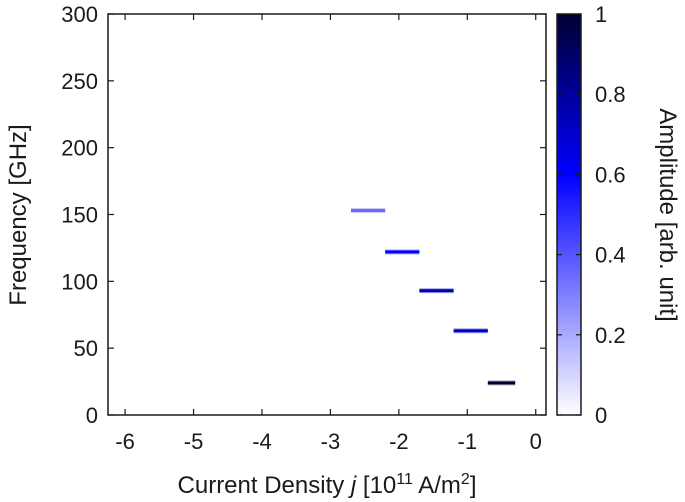 The image size is (685, 502). I want to click on y-tick-label: 0, so click(92, 415).